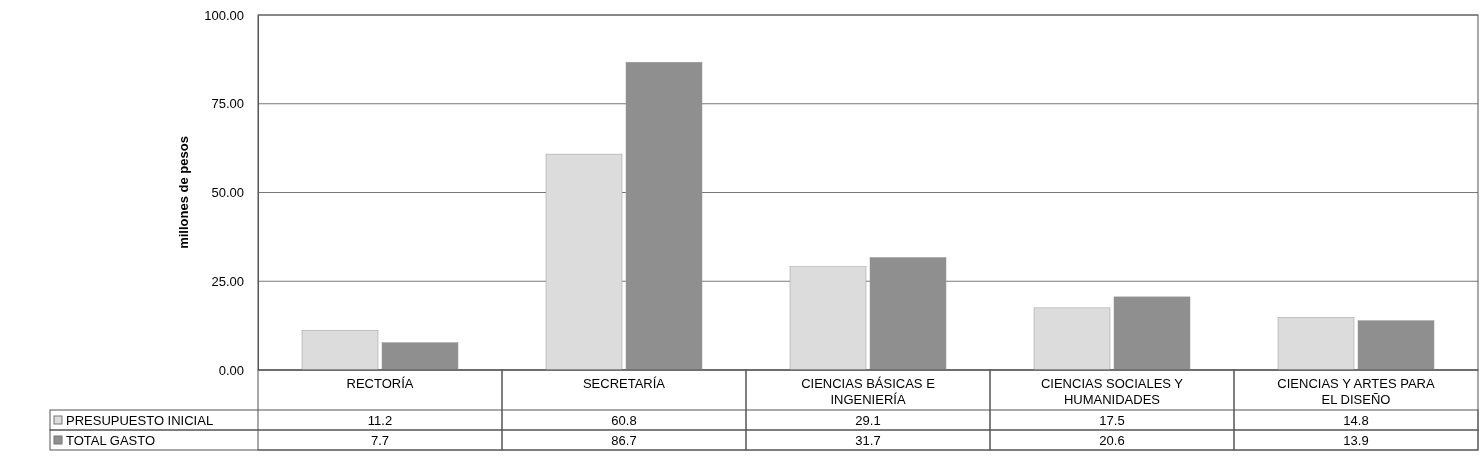 The height and width of the screenshot is (470, 1480). What do you see at coordinates (227, 281) in the screenshot?
I see `y-tick-label: 25.00` at bounding box center [227, 281].